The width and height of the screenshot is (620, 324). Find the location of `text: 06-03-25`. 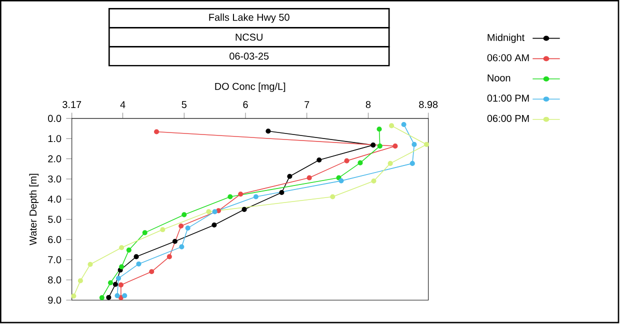

text: 06-03-25 is located at coordinates (249, 56).